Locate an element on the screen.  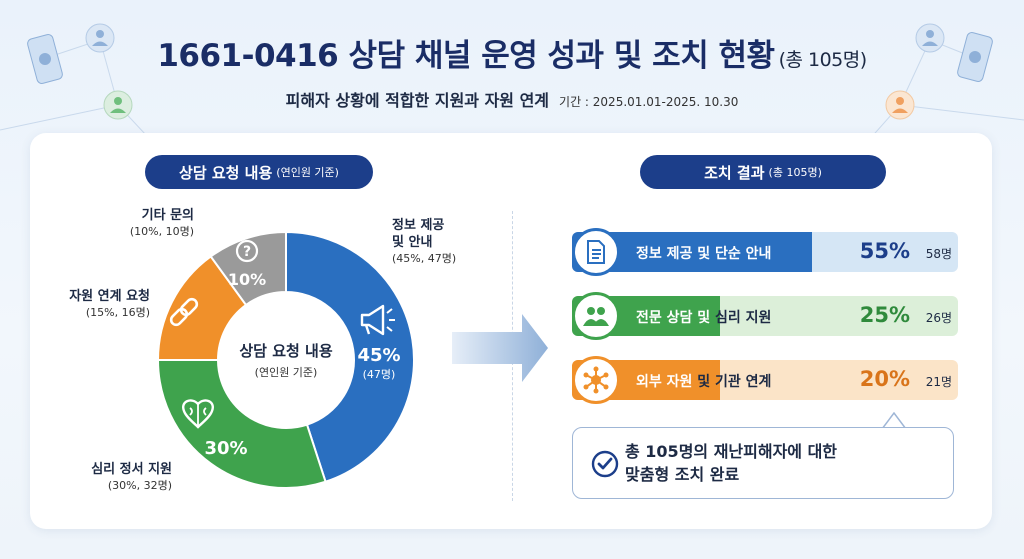
legend-resource-sub: (15%, 16명) is located at coordinates (117, 312).